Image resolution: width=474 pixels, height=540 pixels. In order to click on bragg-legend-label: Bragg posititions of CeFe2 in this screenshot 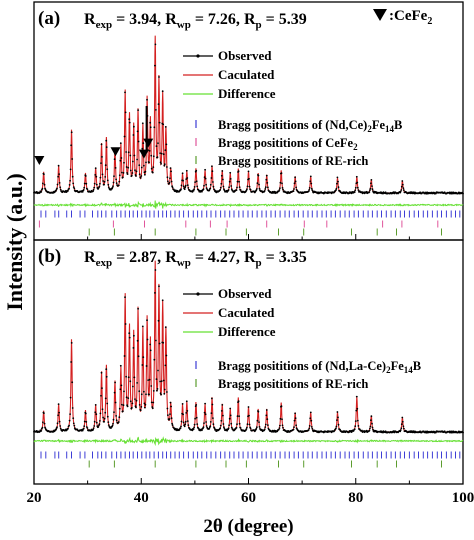, I will do `click(288, 144)`.